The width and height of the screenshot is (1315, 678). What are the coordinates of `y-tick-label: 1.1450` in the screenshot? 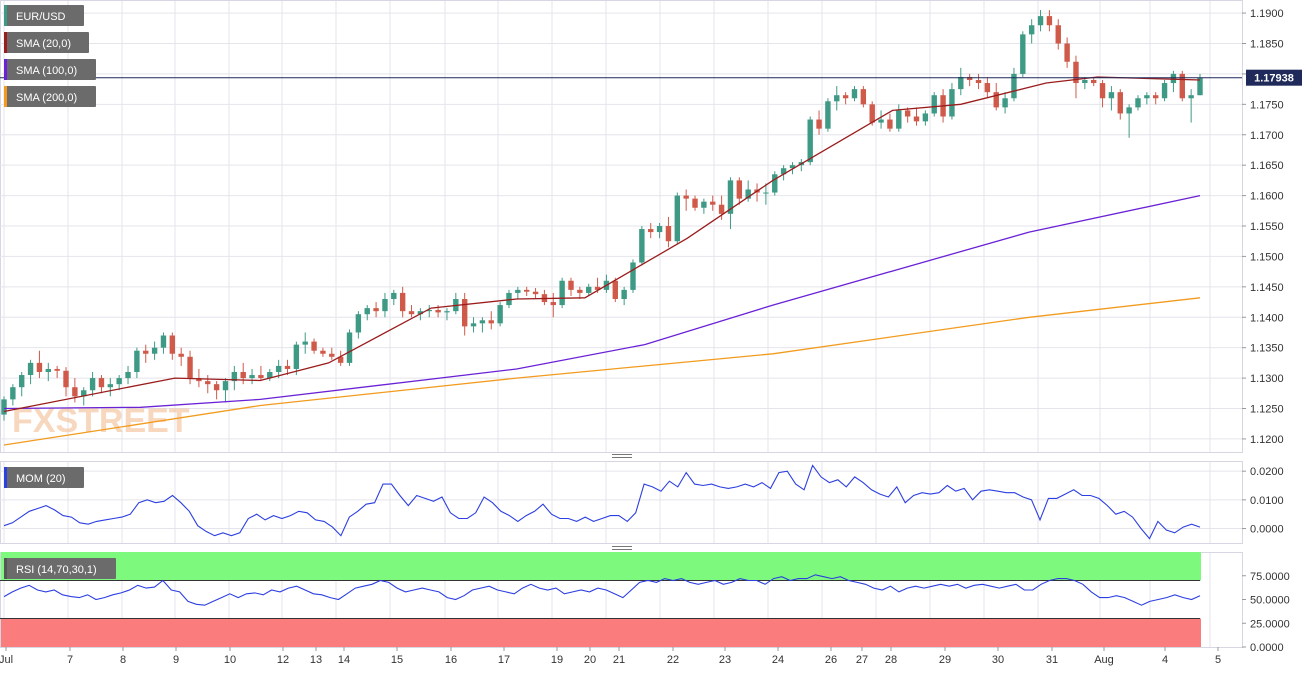 It's located at (1267, 288).